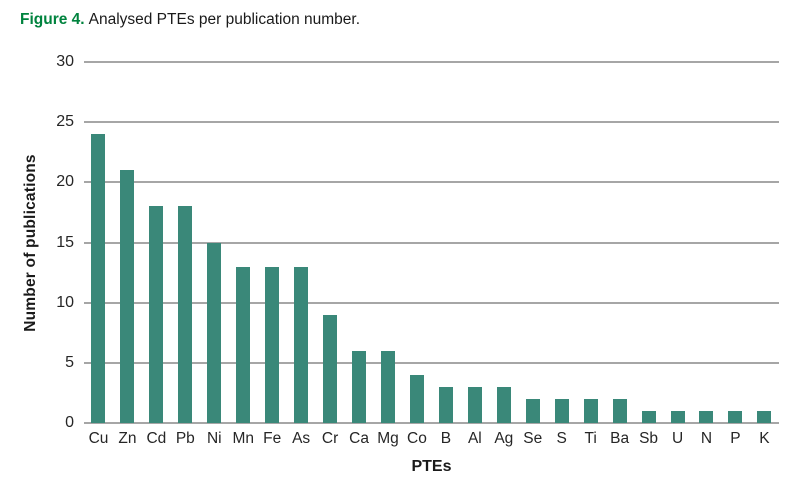 The width and height of the screenshot is (800, 490). Describe the element at coordinates (503, 404) in the screenshot. I see `bar-Ag` at that location.